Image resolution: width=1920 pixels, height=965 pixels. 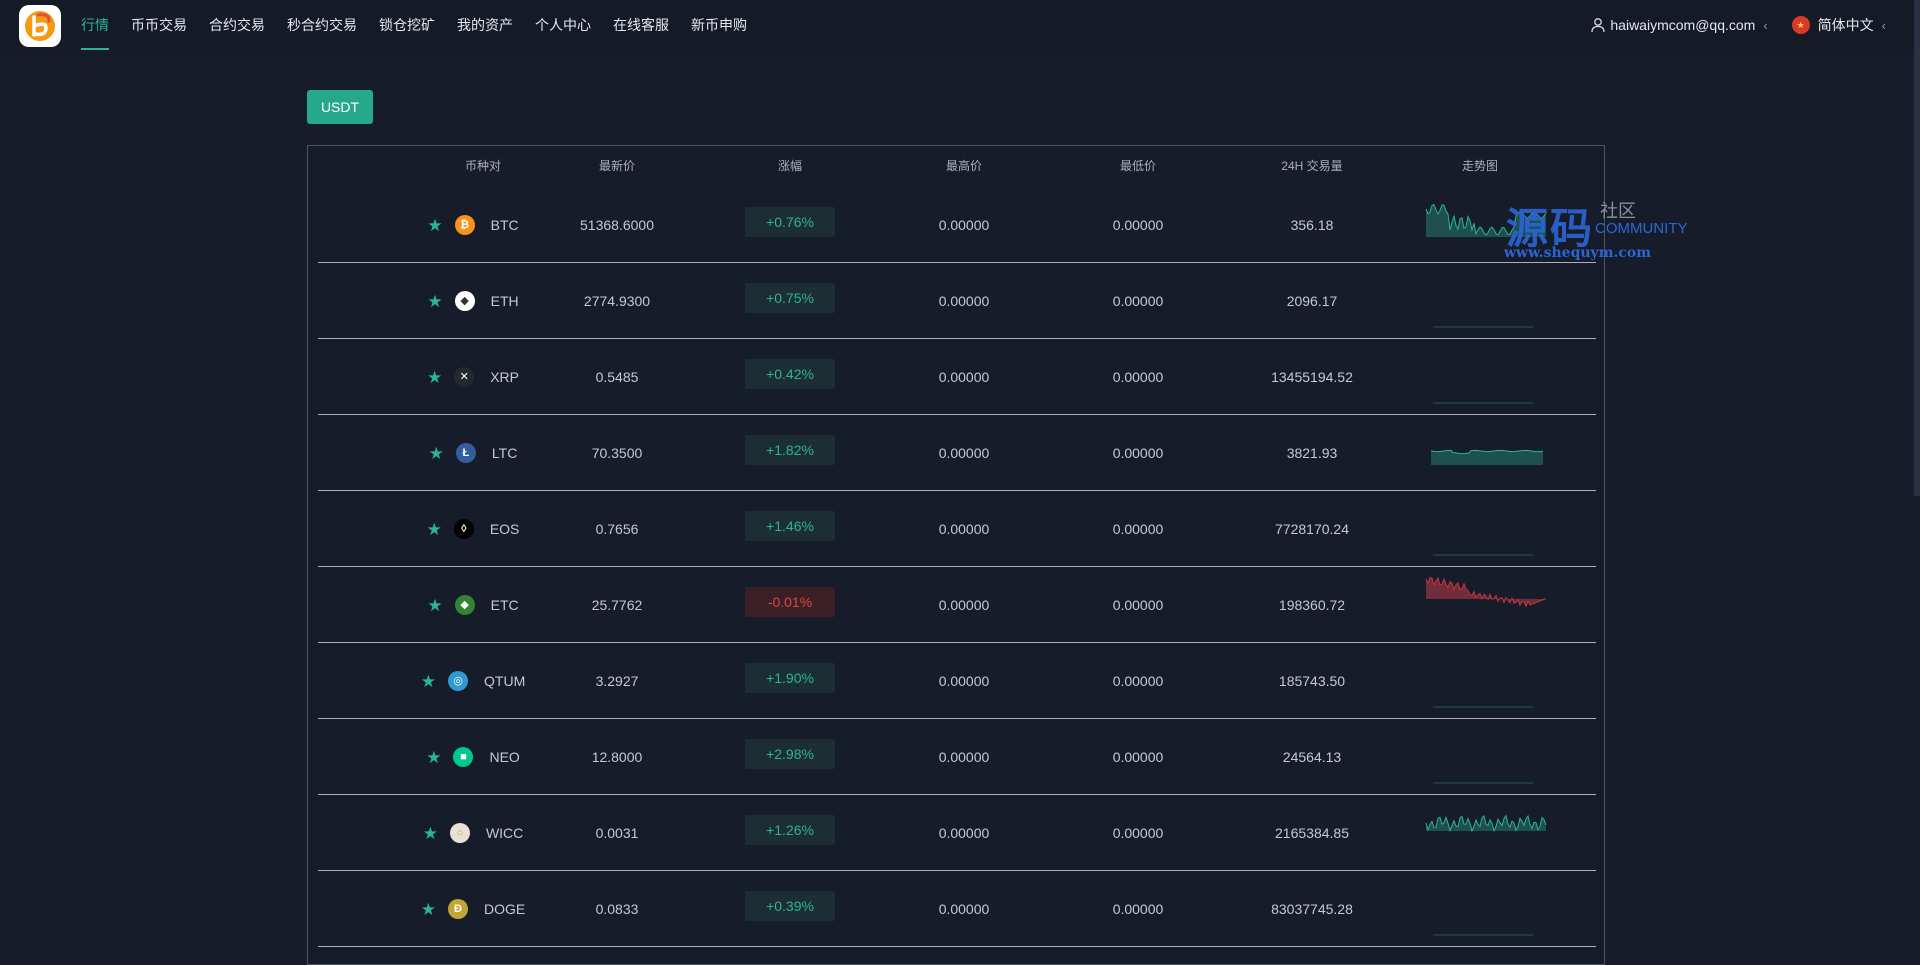 I want to click on last-price-cell: 51368.6000, so click(x=617, y=225).